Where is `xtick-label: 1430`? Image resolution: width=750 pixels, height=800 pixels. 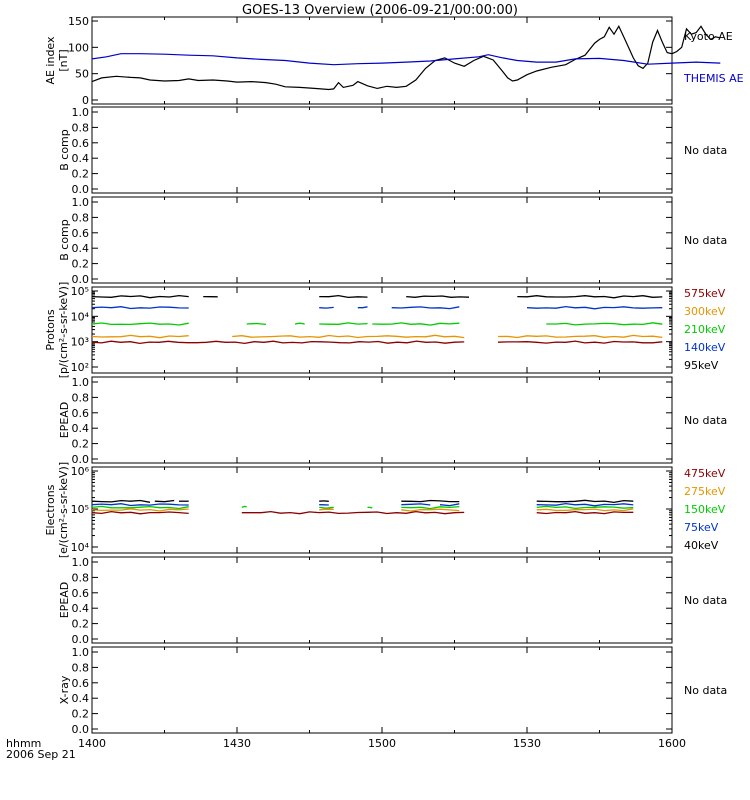 xtick-label: 1430 is located at coordinates (237, 743).